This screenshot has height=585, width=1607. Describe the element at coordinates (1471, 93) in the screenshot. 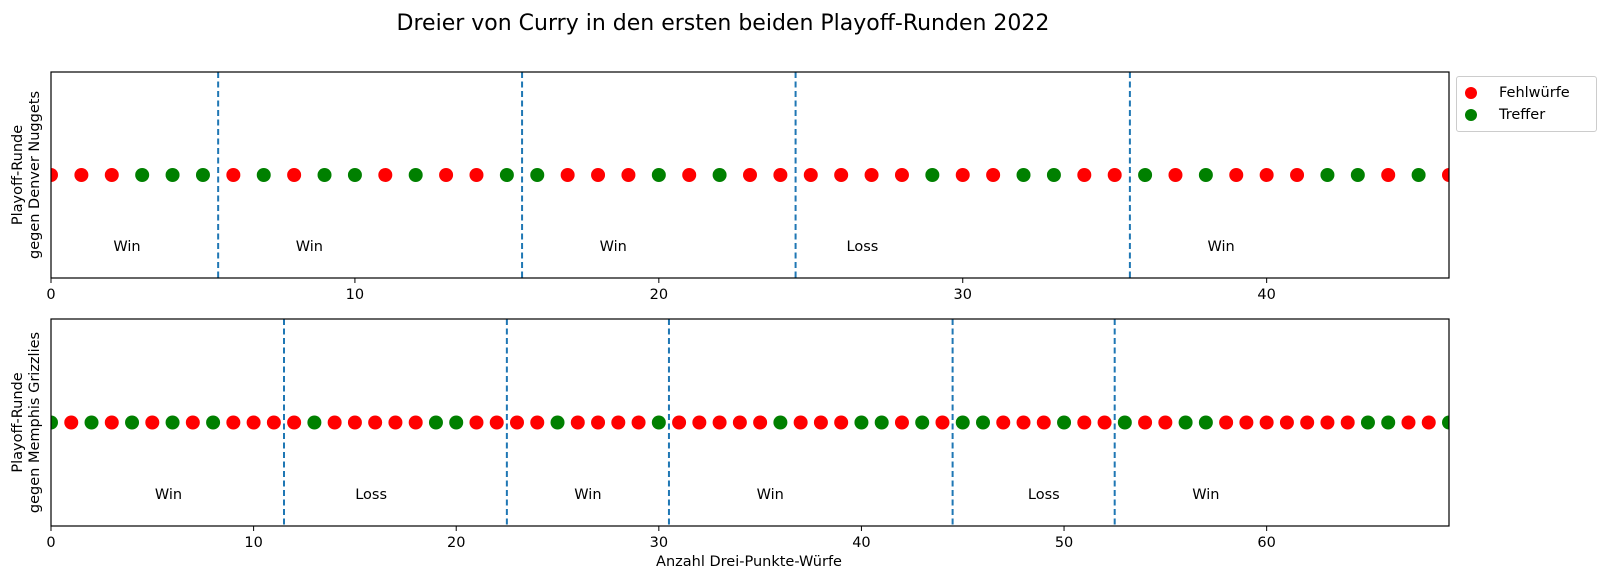

I see `legend-marker-misses` at that location.